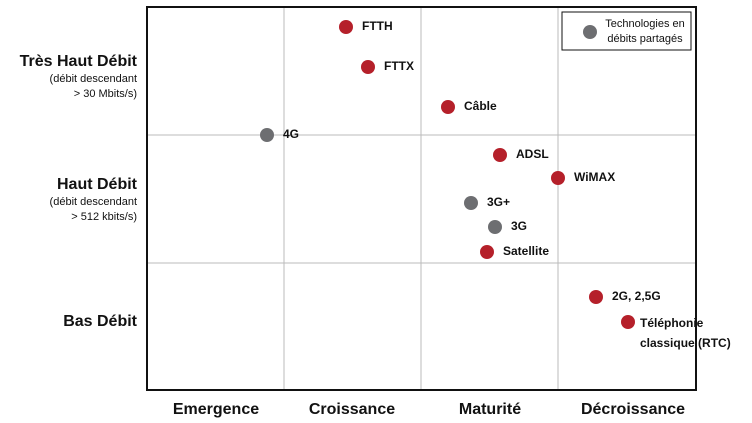  What do you see at coordinates (399, 66) in the screenshot?
I see `technology-label: FTTX` at bounding box center [399, 66].